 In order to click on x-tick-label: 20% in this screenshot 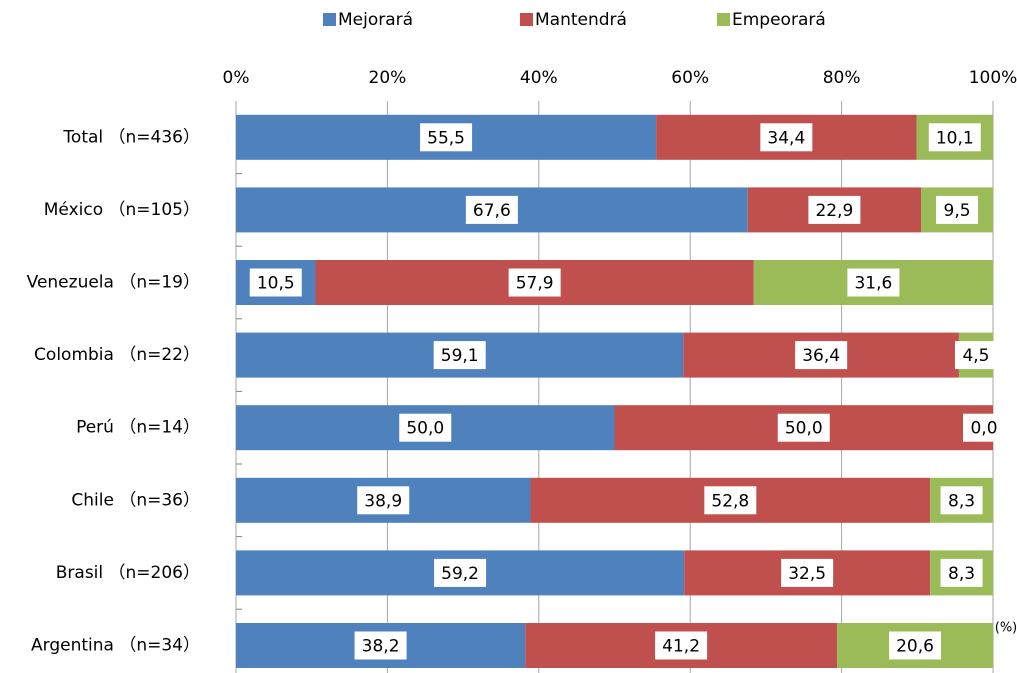, I will do `click(388, 78)`.